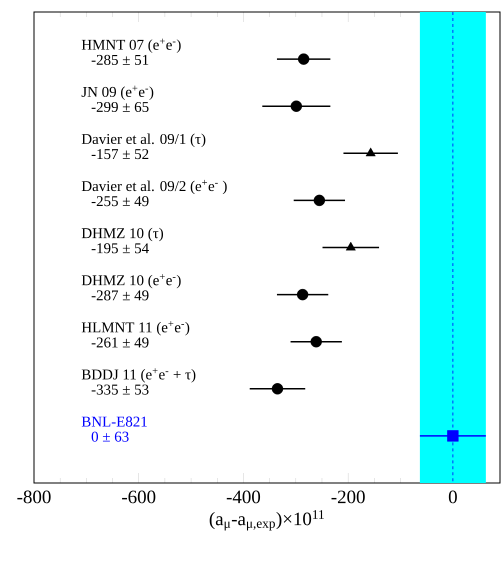 This screenshot has height=567, width=502. What do you see at coordinates (120, 248) in the screenshot?
I see `annotation: -195 ± 54` at bounding box center [120, 248].